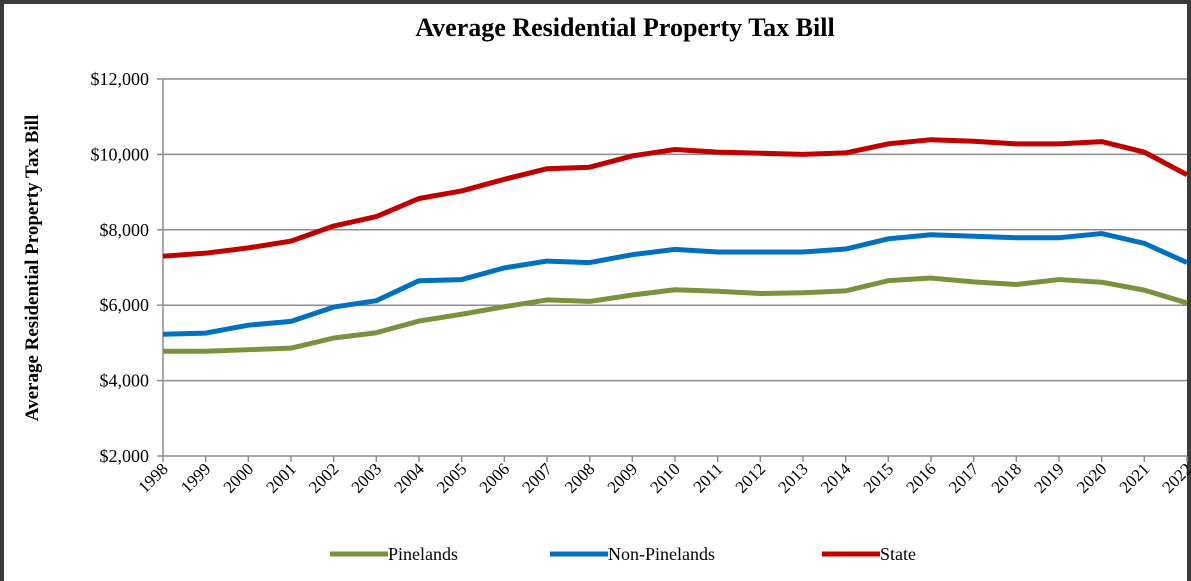  I want to click on y-tick-label: $4,000, so click(125, 381).